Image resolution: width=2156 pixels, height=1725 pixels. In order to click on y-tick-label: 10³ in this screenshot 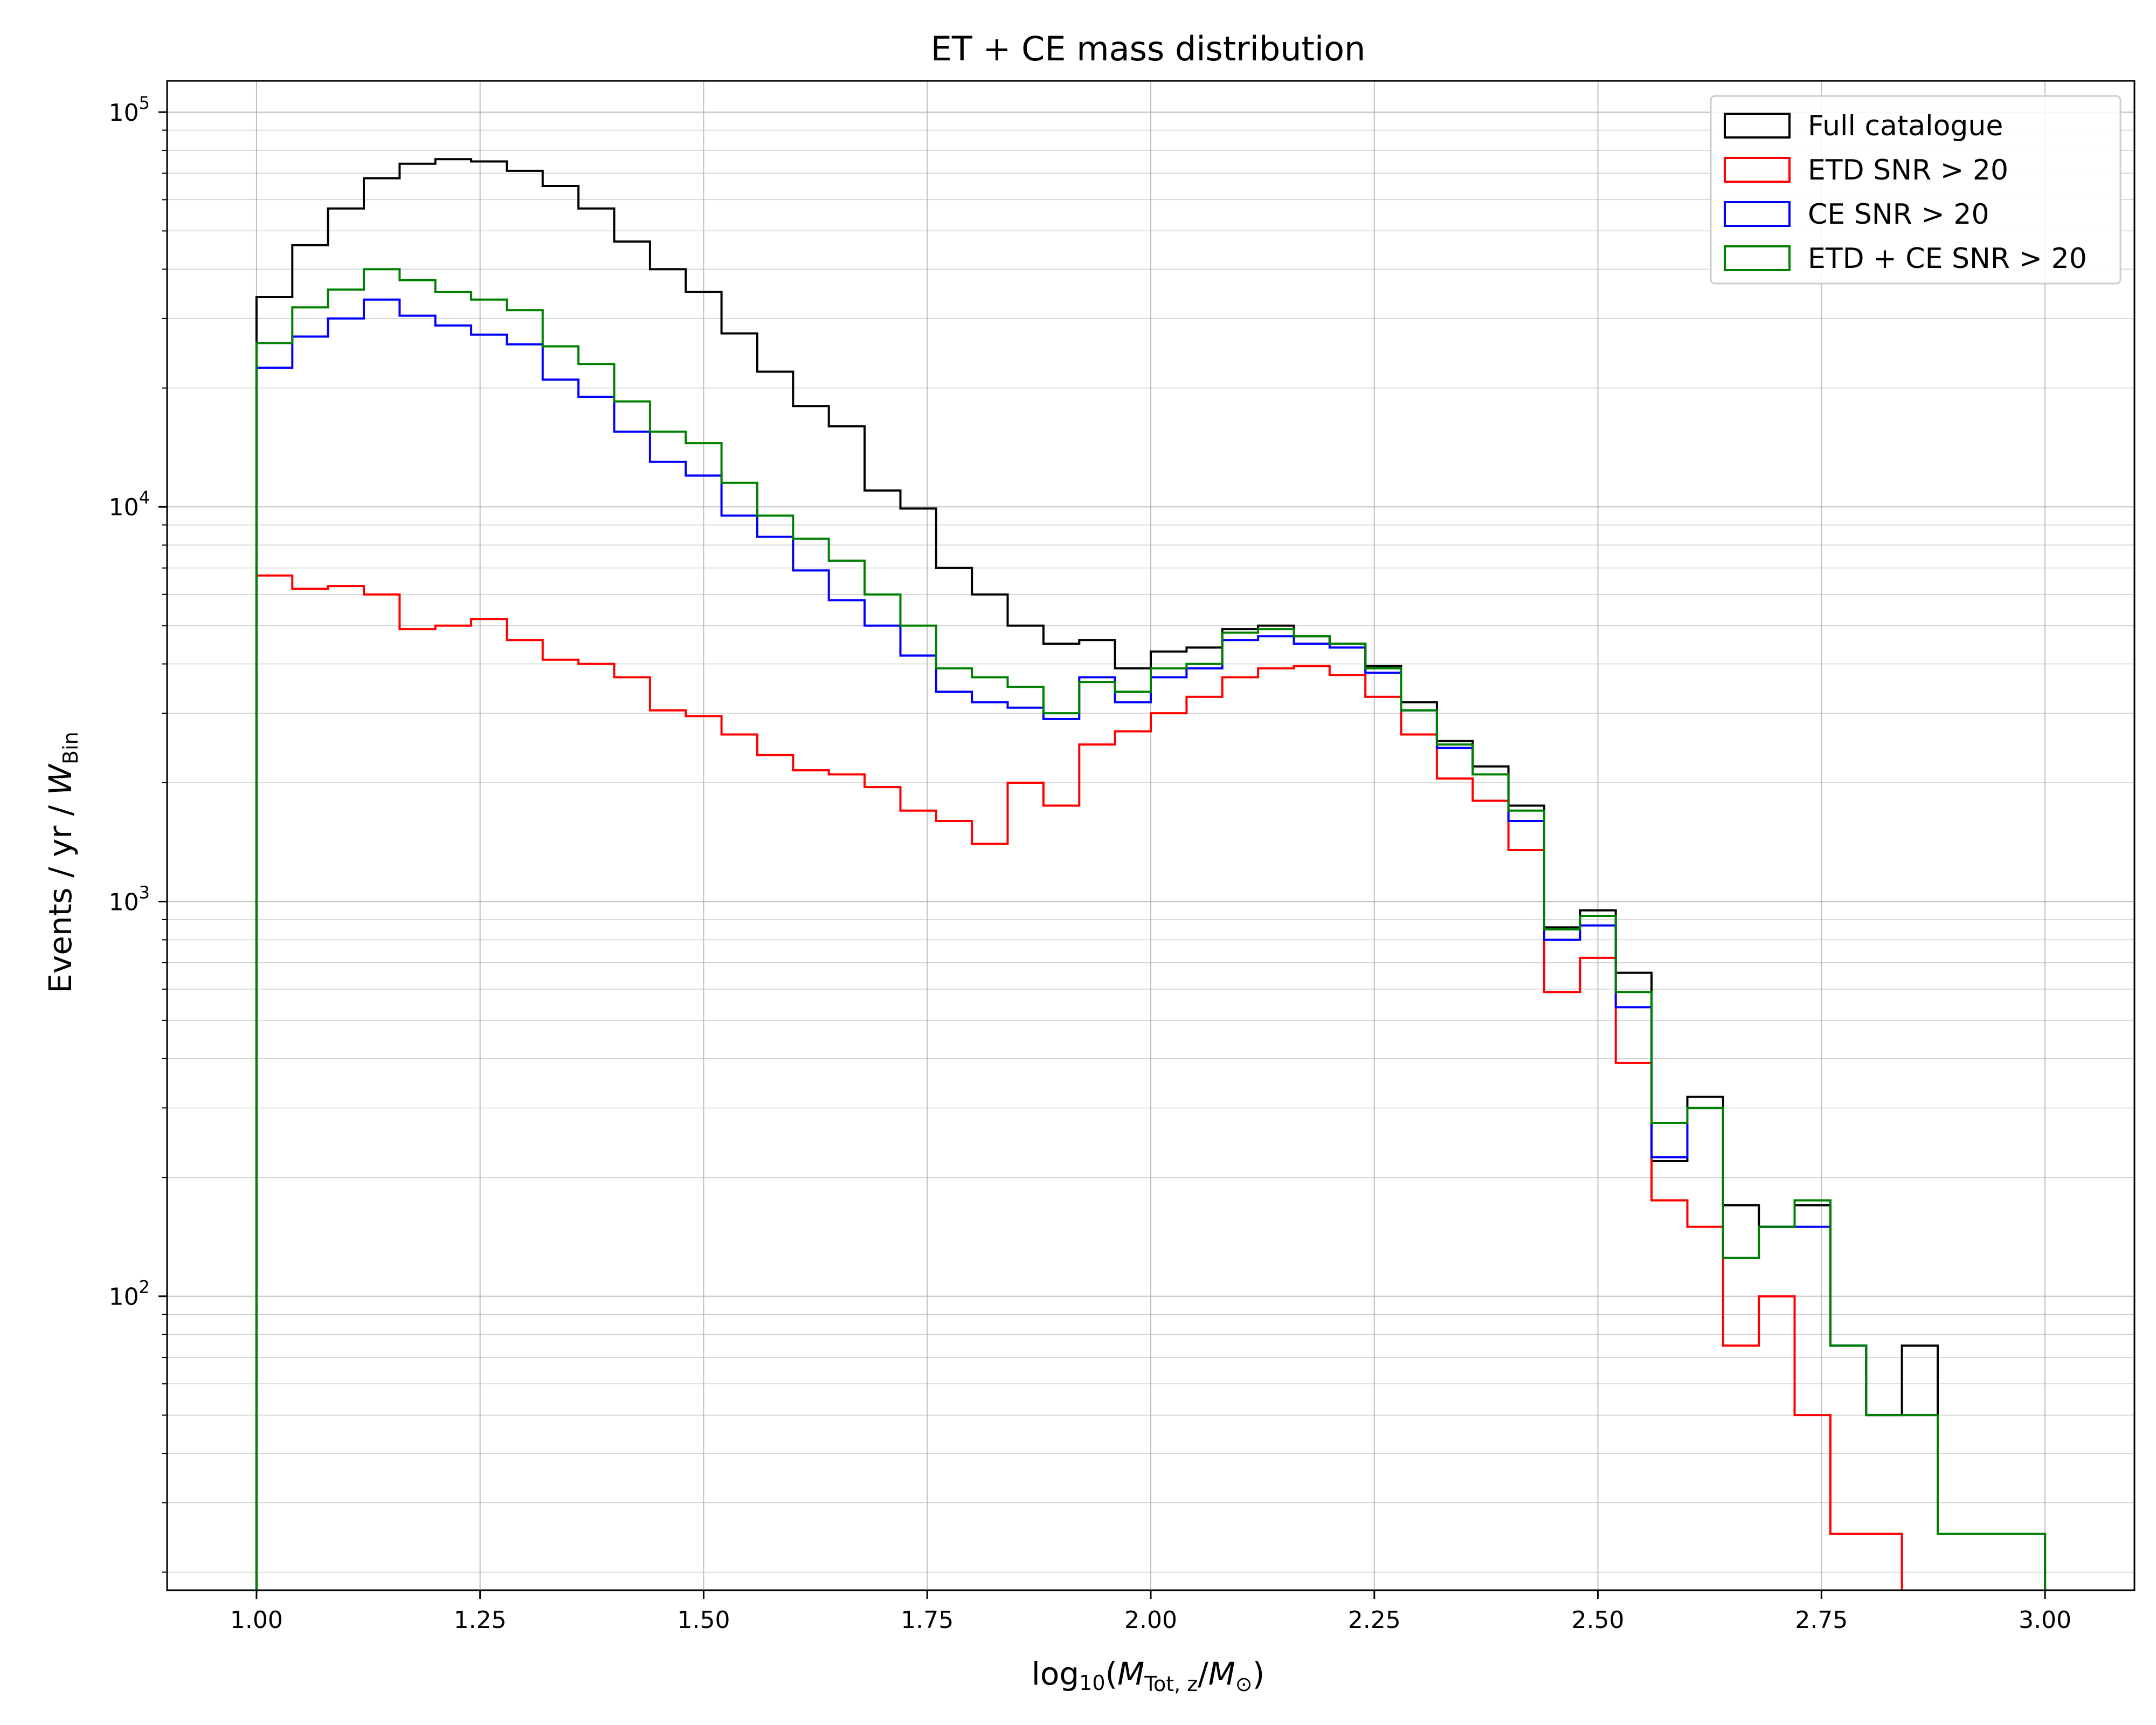, I will do `click(129, 899)`.